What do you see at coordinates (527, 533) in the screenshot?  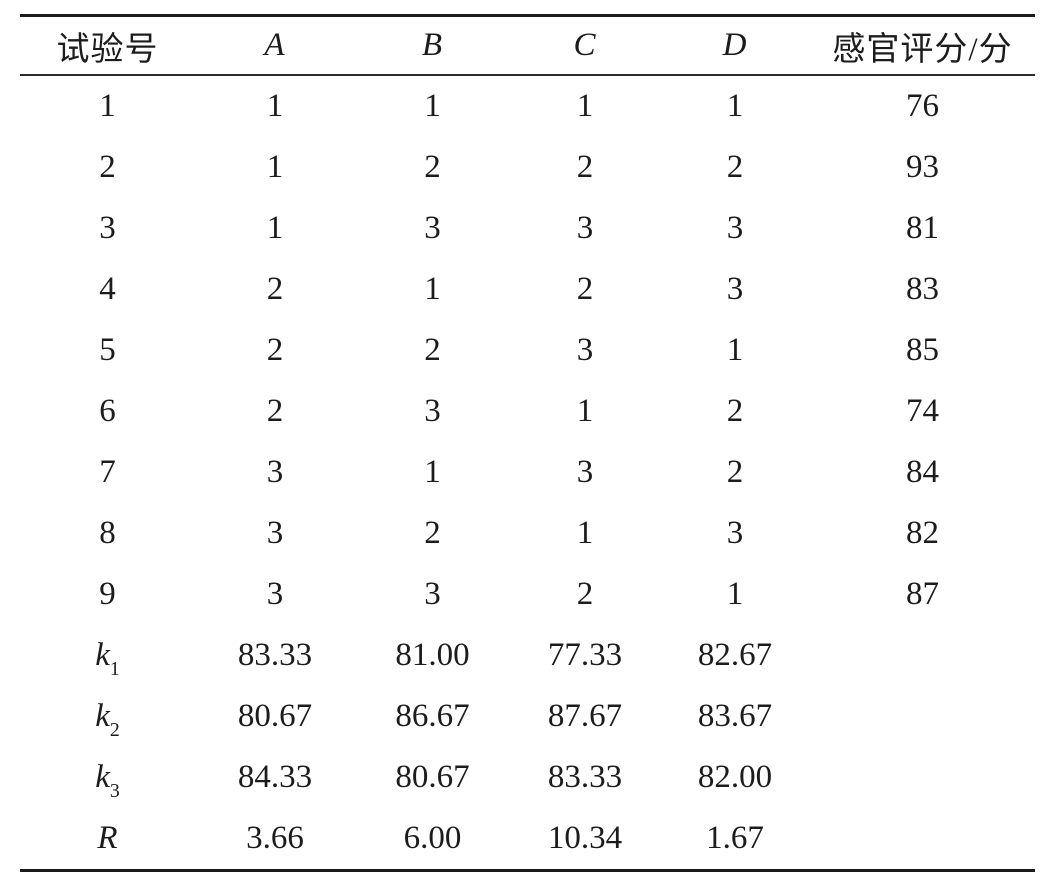 I see `table-row: 8 3 2 1 3 82` at bounding box center [527, 533].